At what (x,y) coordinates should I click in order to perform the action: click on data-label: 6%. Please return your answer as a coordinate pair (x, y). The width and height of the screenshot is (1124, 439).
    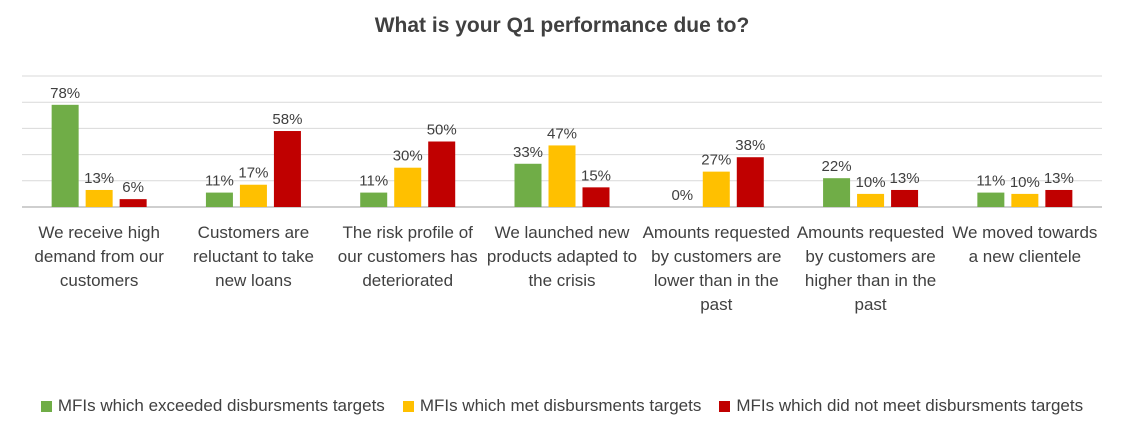
    Looking at the image, I should click on (133, 187).